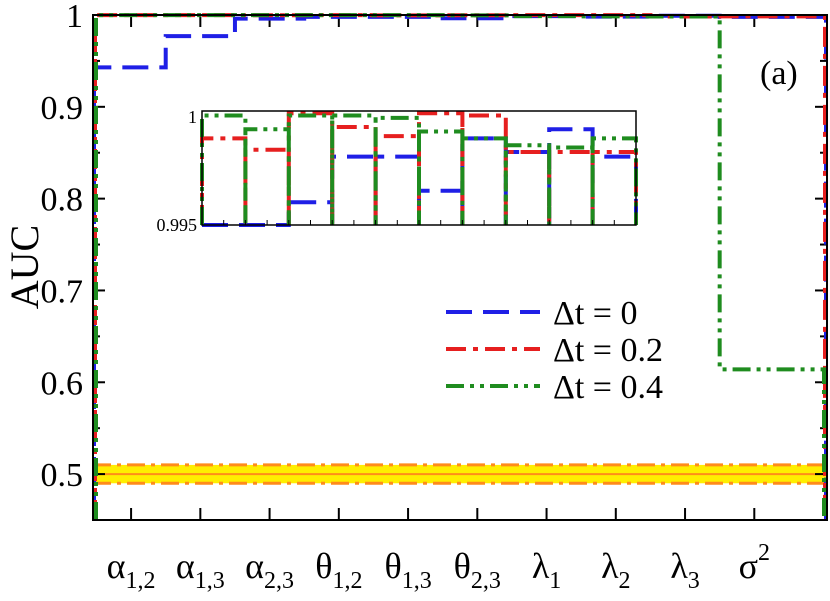  What do you see at coordinates (595, 313) in the screenshot?
I see `legend-label-0: Δt = 0` at bounding box center [595, 313].